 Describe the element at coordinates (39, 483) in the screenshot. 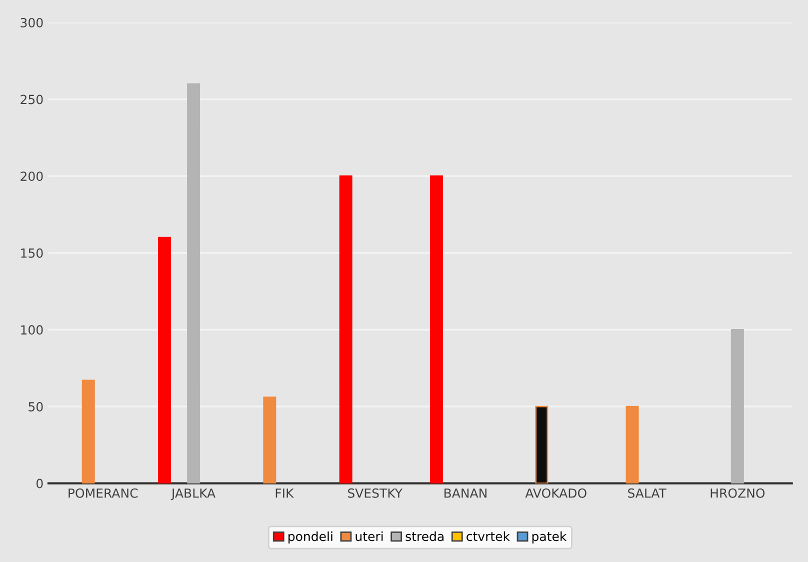

I see `y-tick-label: 0` at that location.